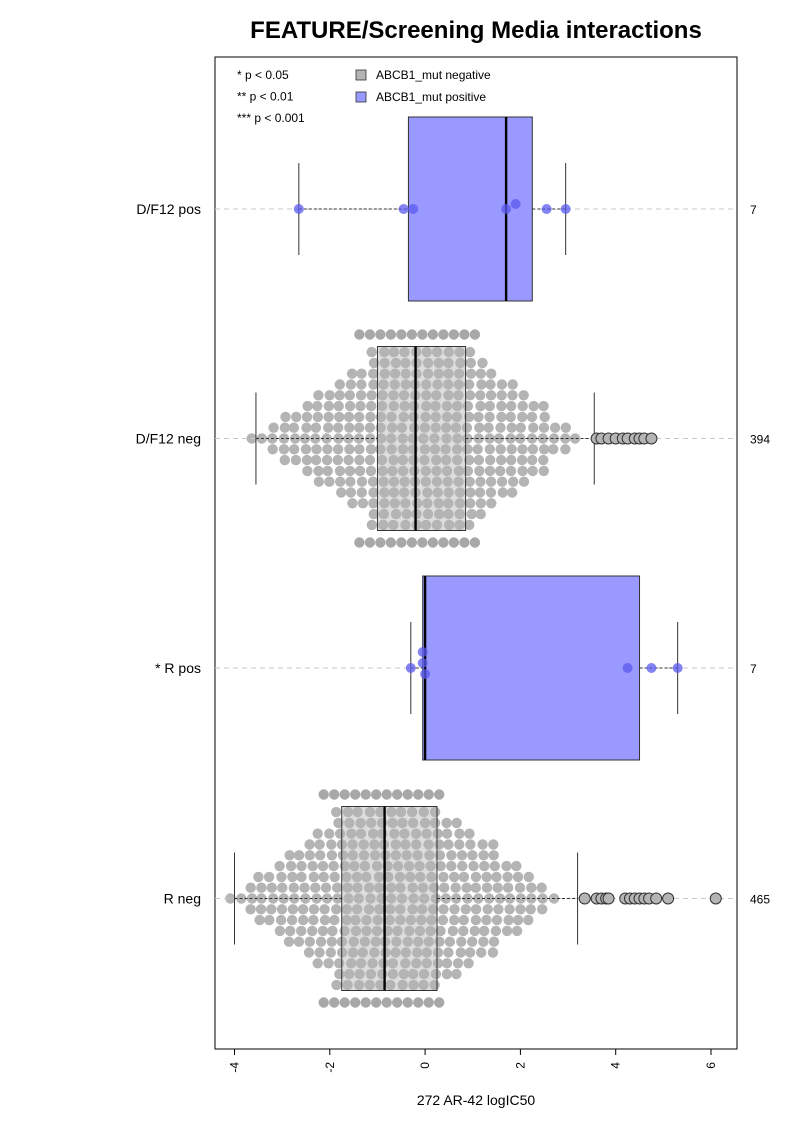 The height and width of the screenshot is (1122, 793). I want to click on group-label: R neg, so click(182, 899).